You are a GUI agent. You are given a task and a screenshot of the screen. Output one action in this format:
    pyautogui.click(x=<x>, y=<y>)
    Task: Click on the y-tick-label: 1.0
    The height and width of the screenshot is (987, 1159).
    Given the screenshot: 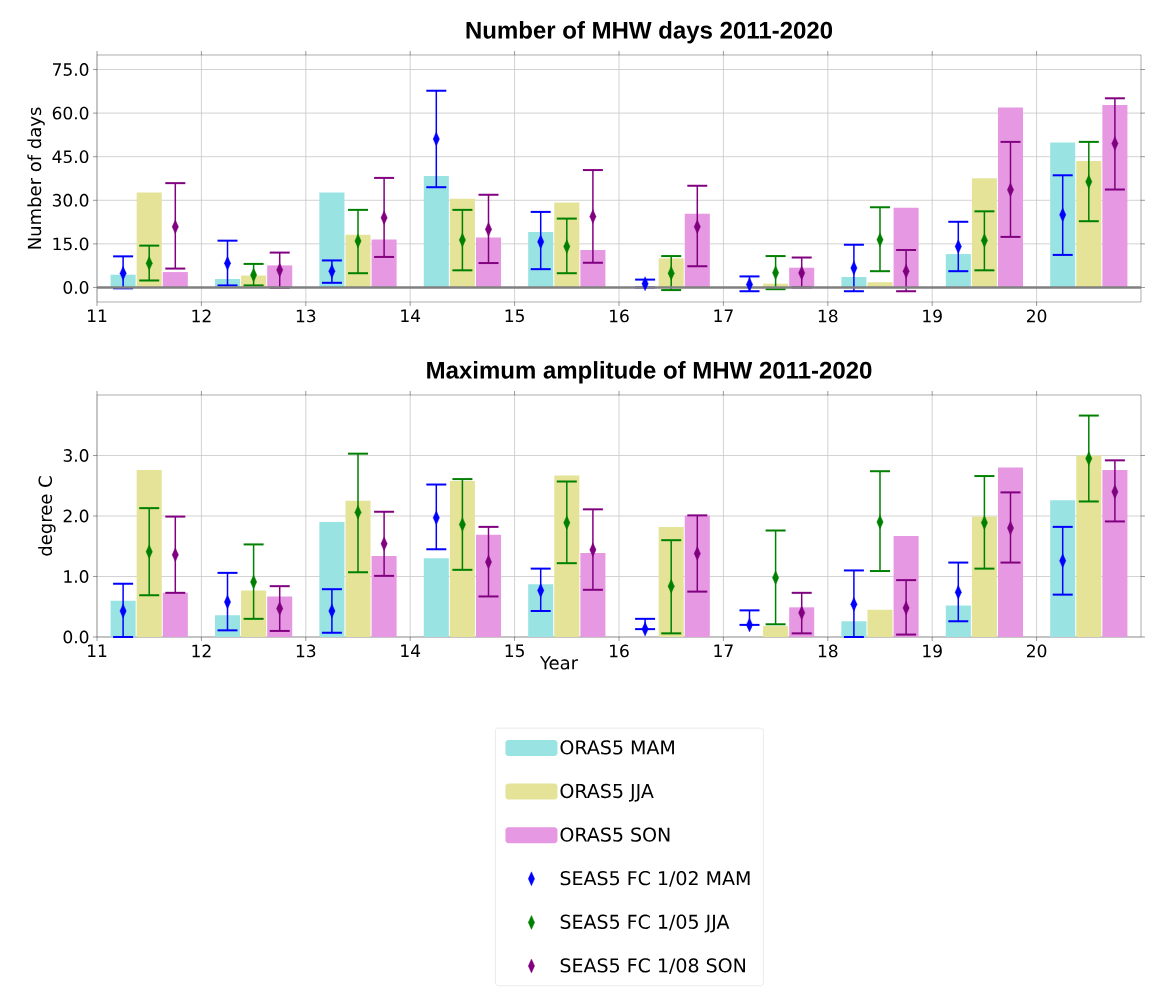 What is the action you would take?
    pyautogui.click(x=76, y=576)
    